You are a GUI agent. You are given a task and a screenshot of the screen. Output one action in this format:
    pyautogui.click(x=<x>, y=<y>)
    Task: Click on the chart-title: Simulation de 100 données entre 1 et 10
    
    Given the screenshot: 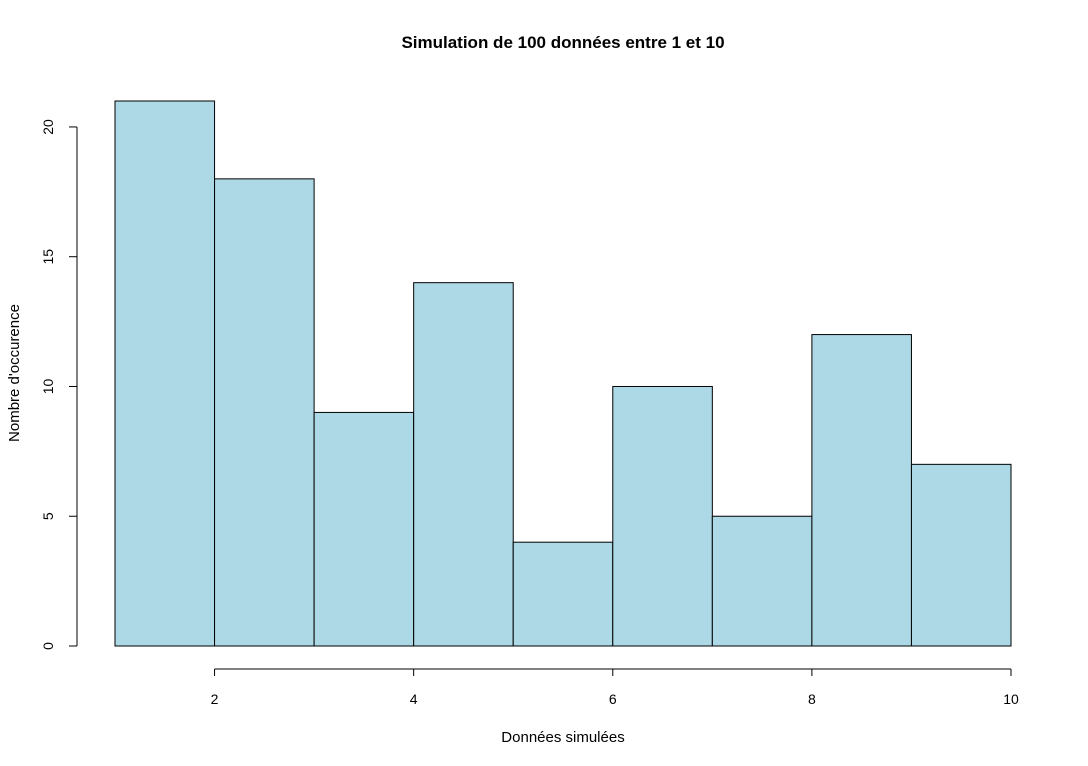 What is the action you would take?
    pyautogui.click(x=562, y=42)
    